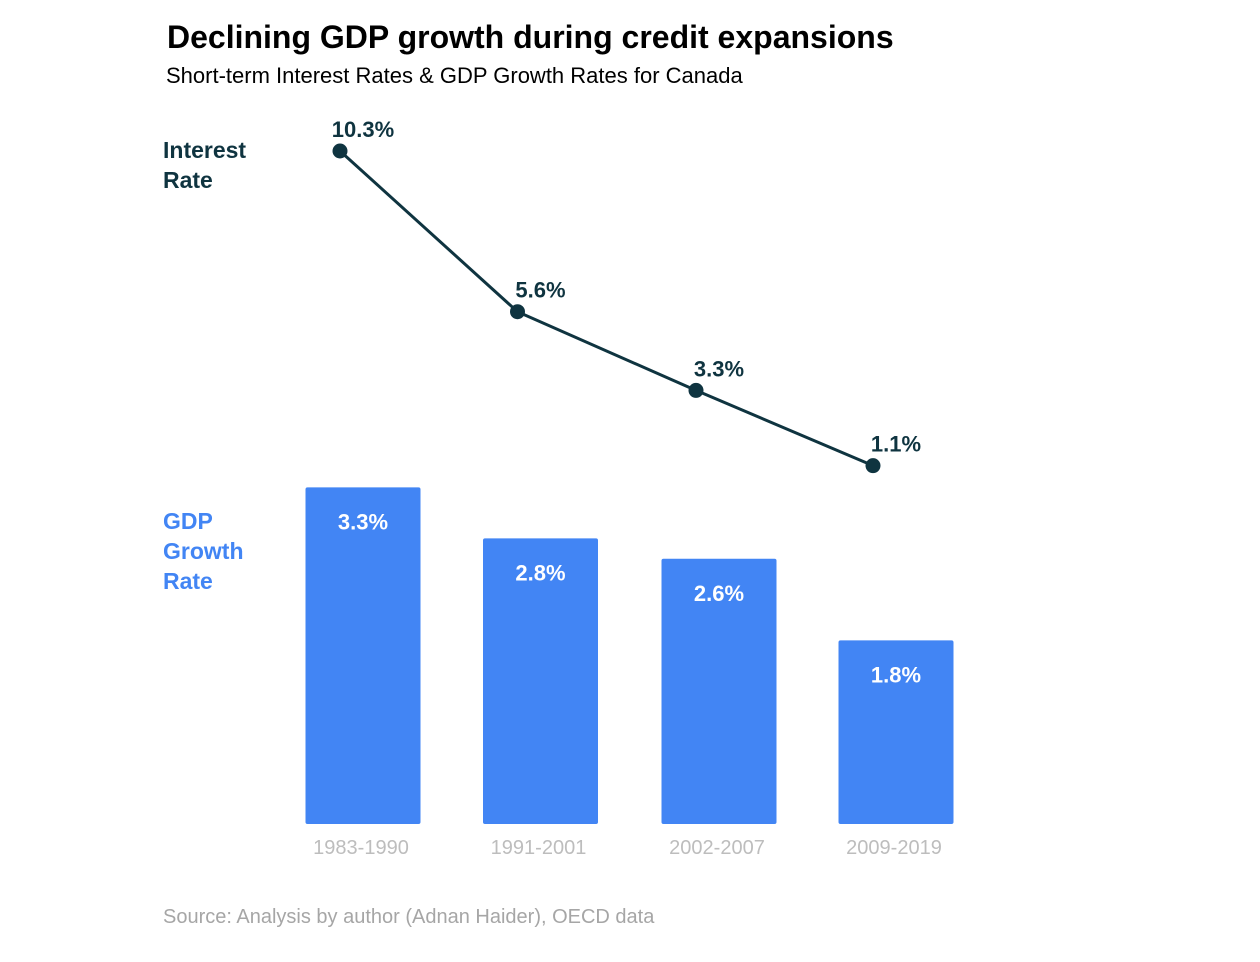  Describe the element at coordinates (539, 848) in the screenshot. I see `x-tick-label: 1991-2001` at that location.